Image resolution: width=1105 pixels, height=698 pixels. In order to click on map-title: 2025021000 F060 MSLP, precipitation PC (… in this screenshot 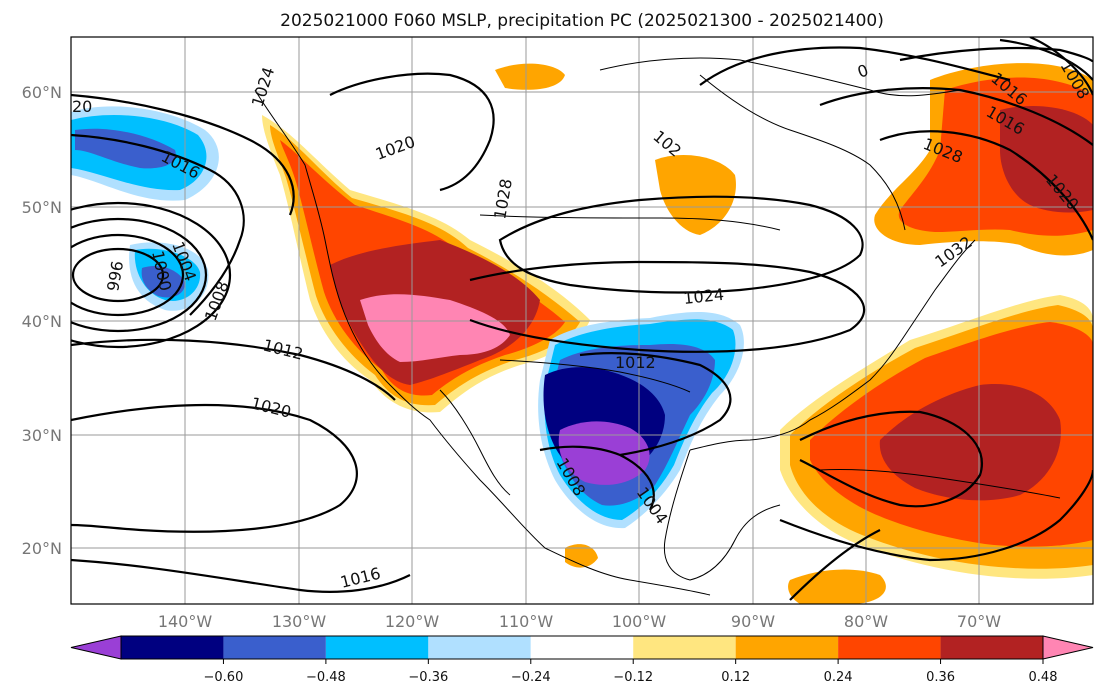, I will do `click(582, 21)`.